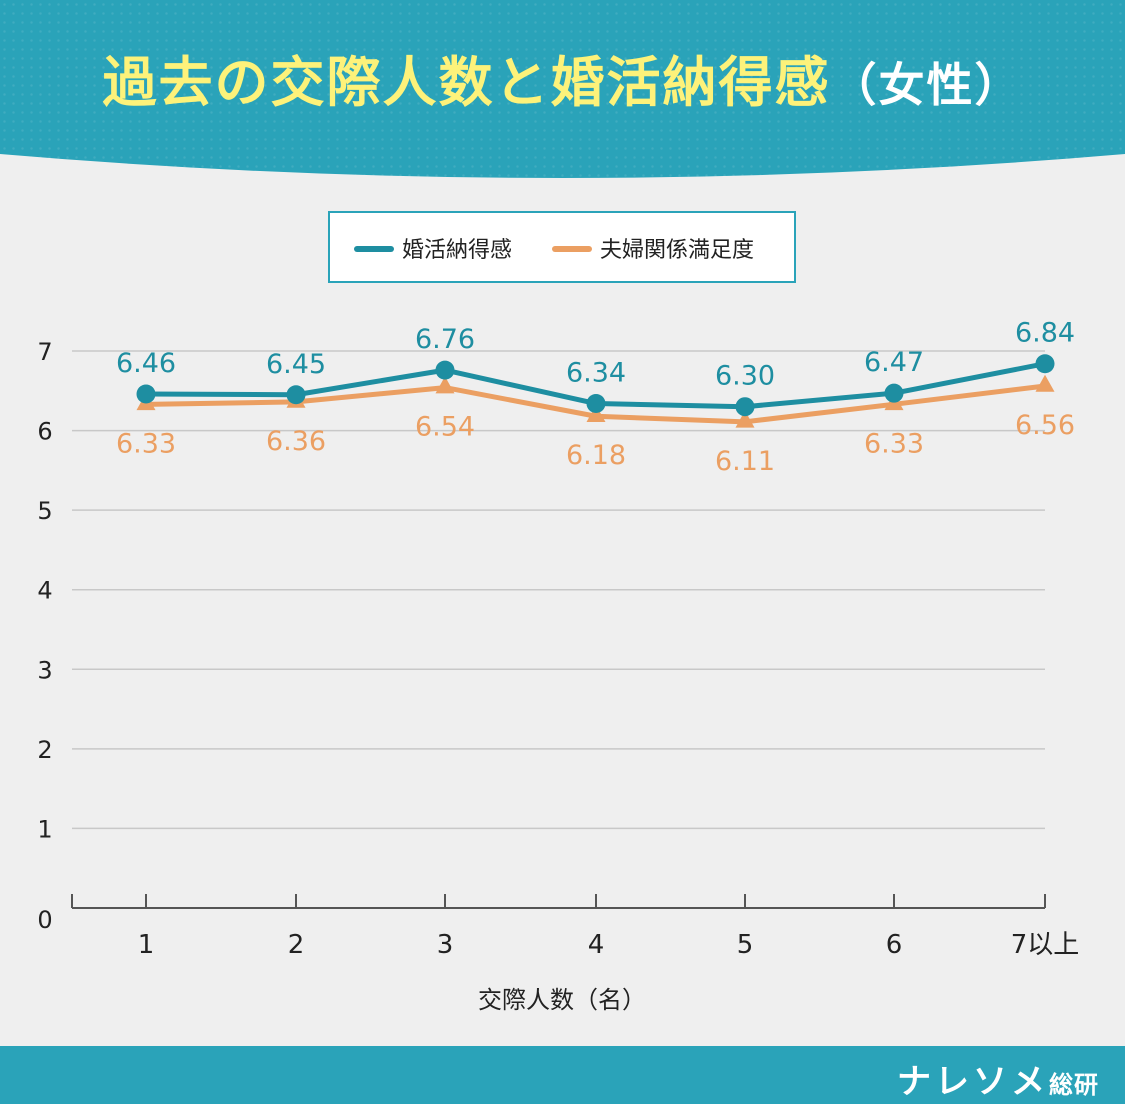 This screenshot has width=1125, height=1104. Describe the element at coordinates (1045, 425) in the screenshot. I see `series-2-data-label-7: 6.56` at that location.